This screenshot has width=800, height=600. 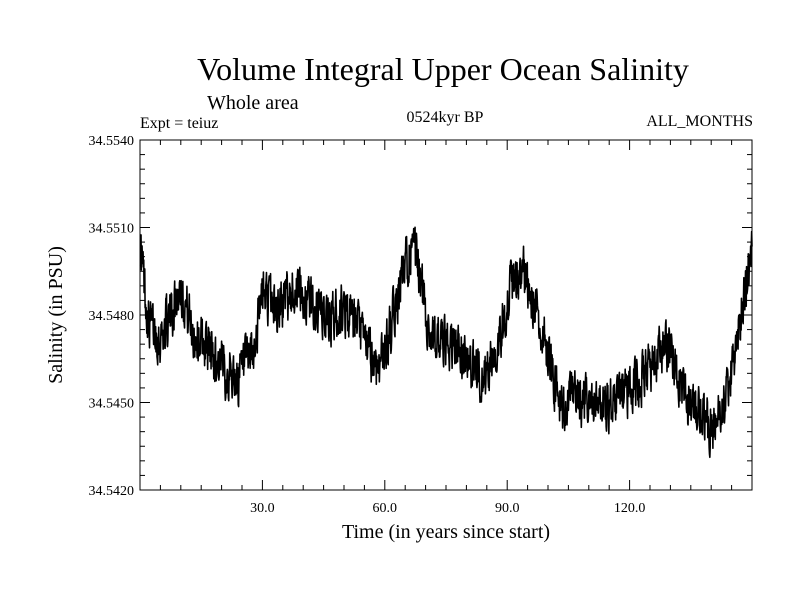 I want to click on y-tick-label: 34.5450, so click(x=112, y=404).